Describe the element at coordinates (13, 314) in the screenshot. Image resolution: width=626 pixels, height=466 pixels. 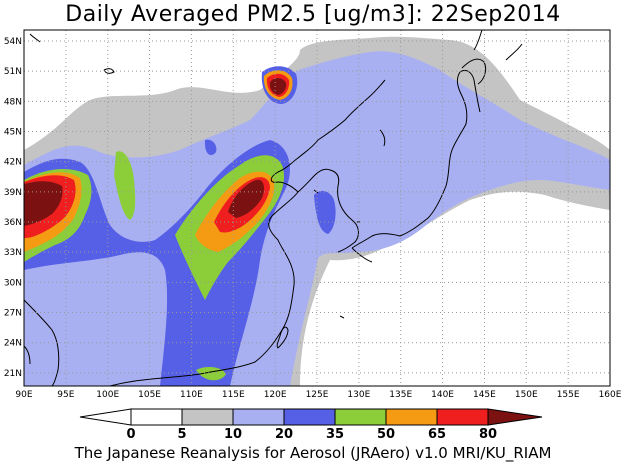
I see `lat-label: 27N` at that location.